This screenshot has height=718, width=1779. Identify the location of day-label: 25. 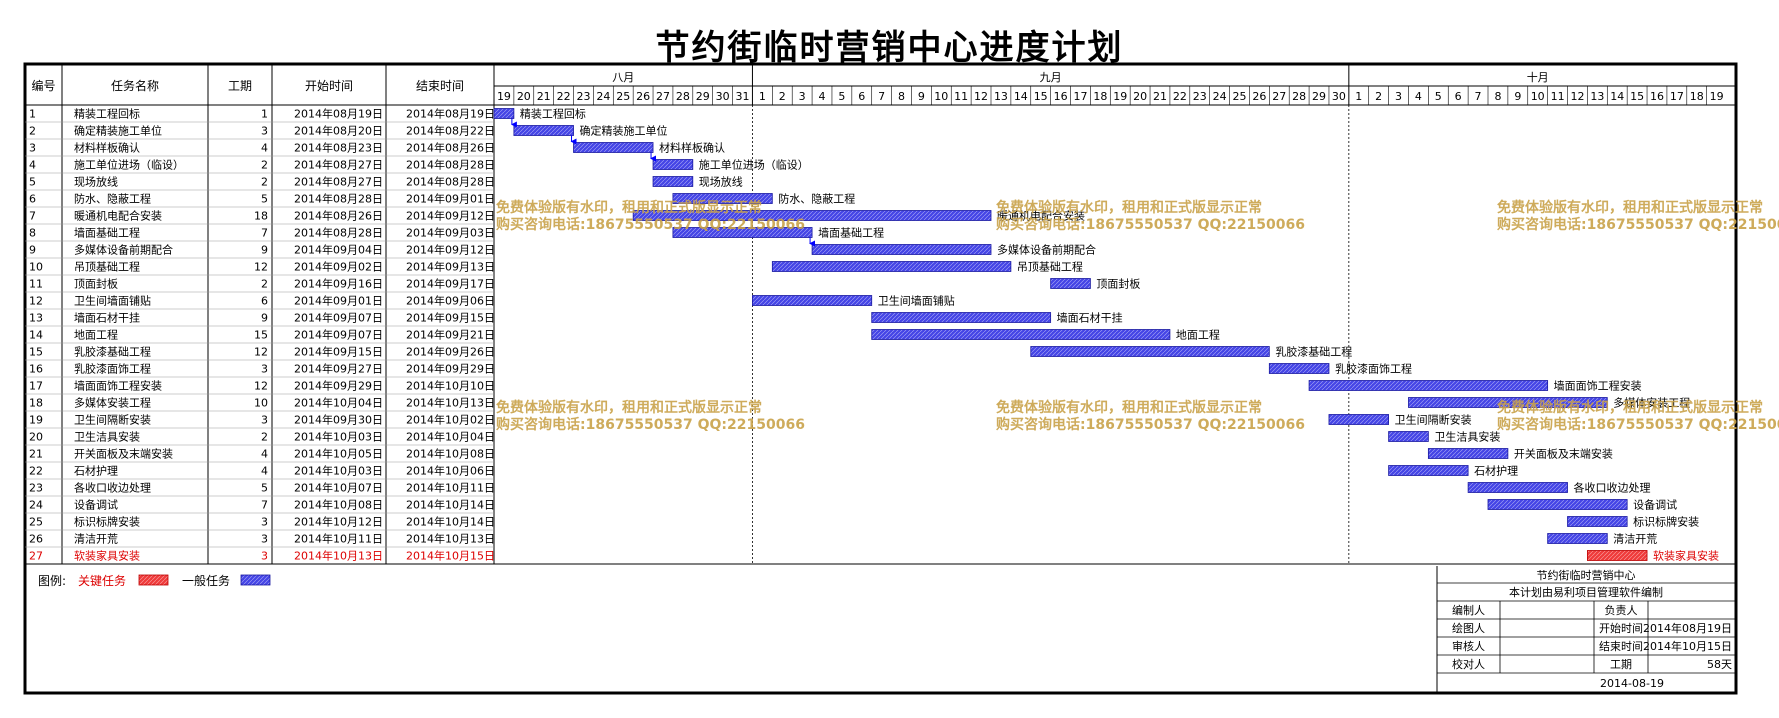
(1240, 96).